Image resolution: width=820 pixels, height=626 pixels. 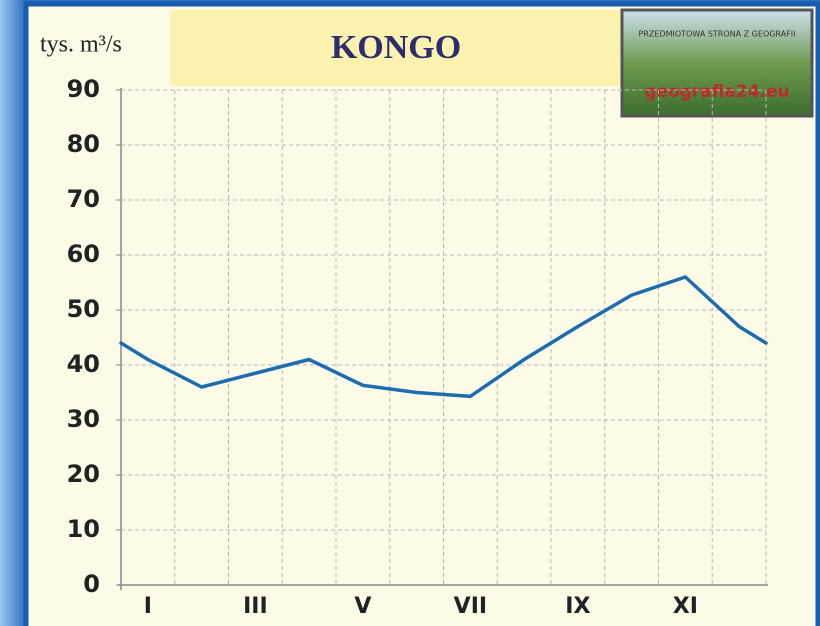 I want to click on y-tick-label: 60, so click(x=83, y=254).